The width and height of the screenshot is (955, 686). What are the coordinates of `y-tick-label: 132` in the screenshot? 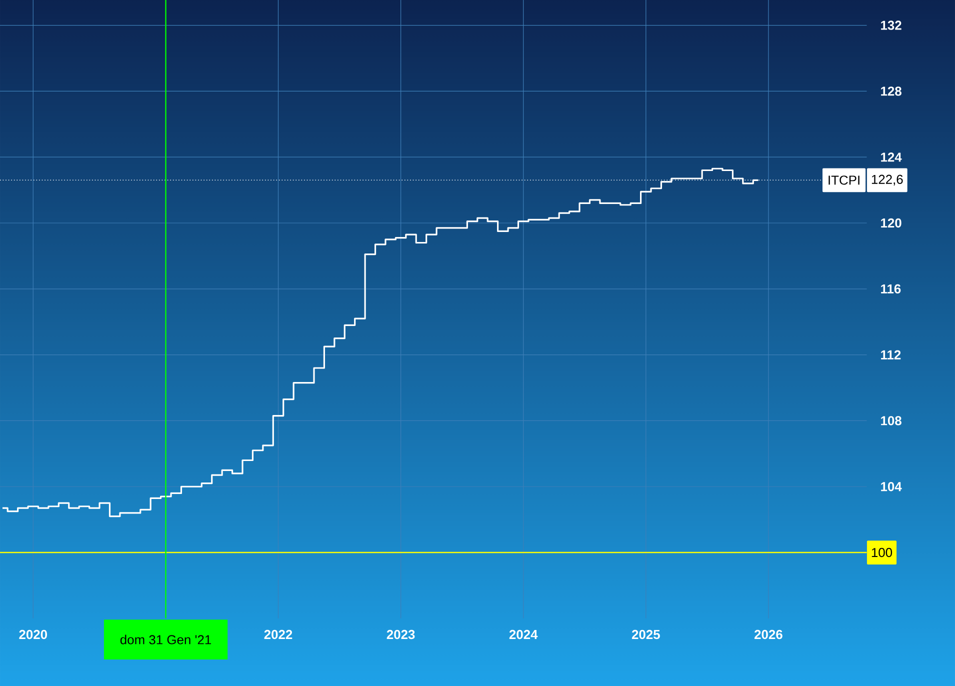 It's located at (891, 25).